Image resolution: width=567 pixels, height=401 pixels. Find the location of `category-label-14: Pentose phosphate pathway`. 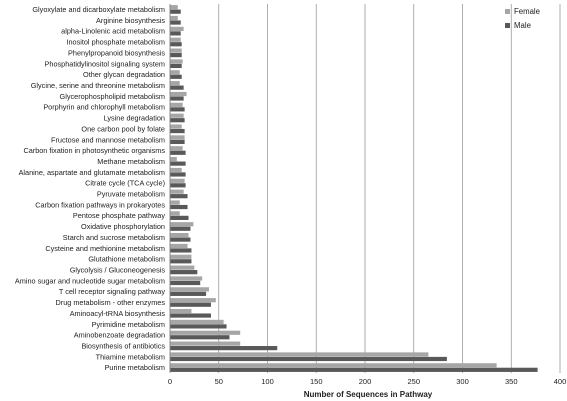

category-label-14: Pentose phosphate pathway is located at coordinates (119, 215).